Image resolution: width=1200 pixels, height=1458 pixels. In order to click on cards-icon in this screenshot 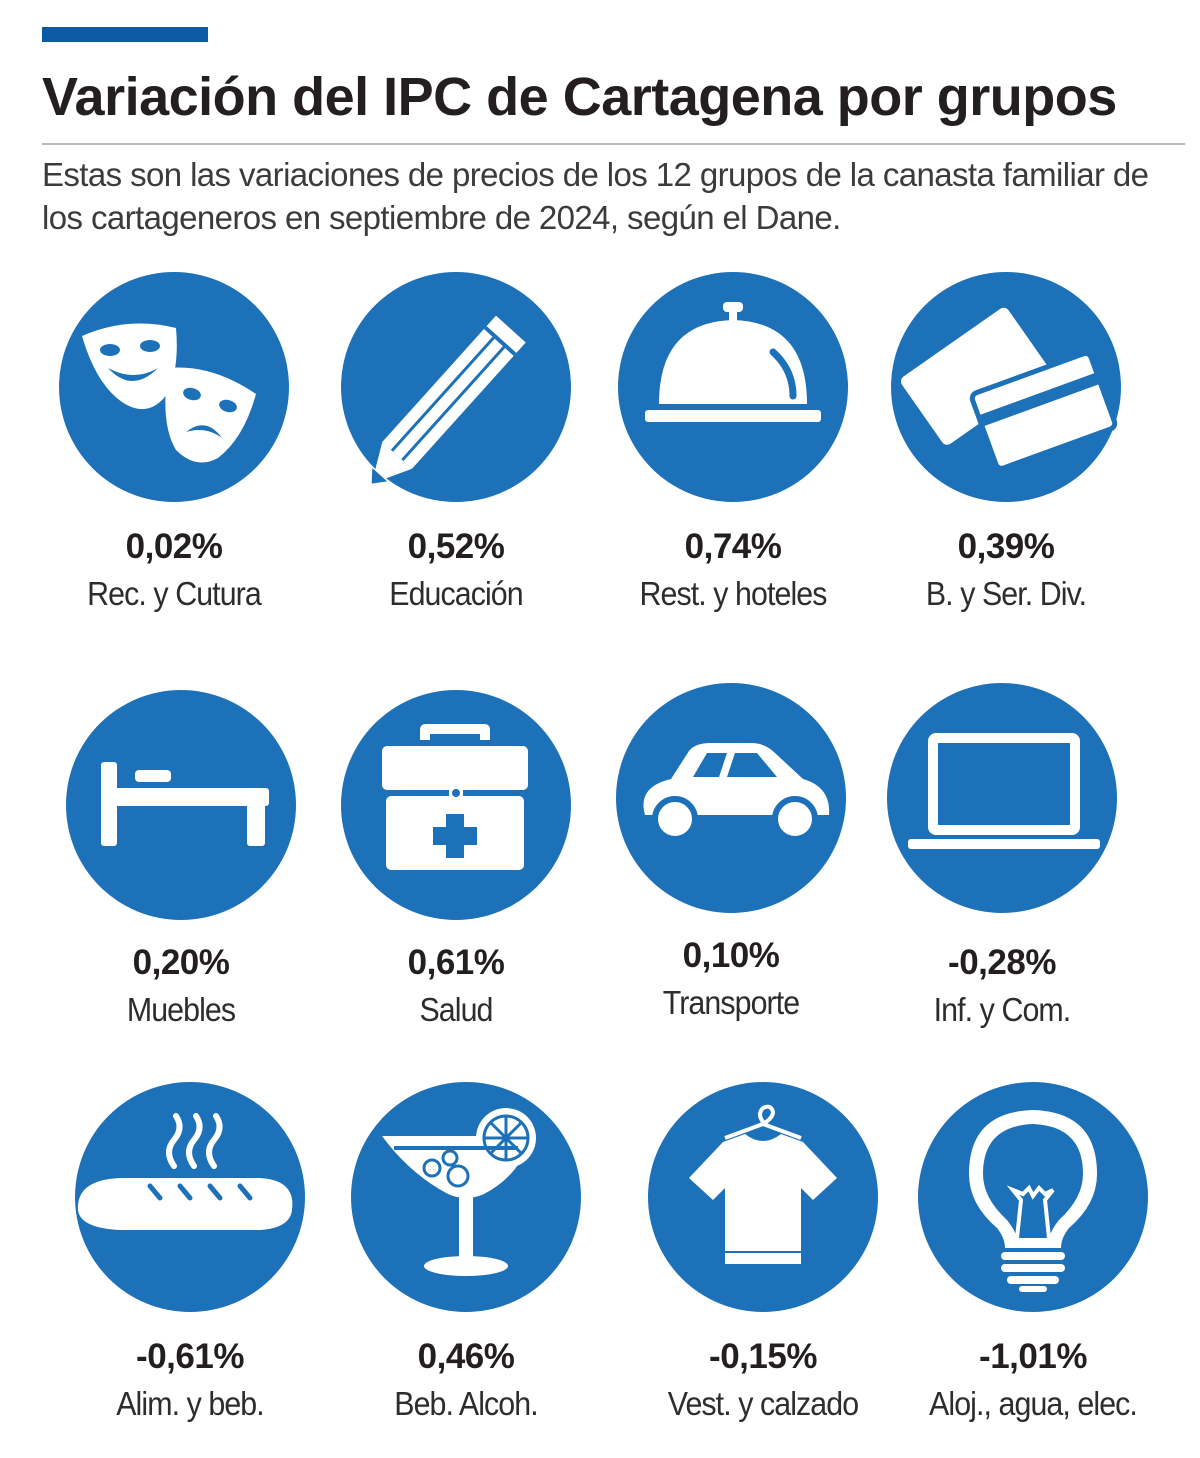, I will do `click(1006, 387)`.